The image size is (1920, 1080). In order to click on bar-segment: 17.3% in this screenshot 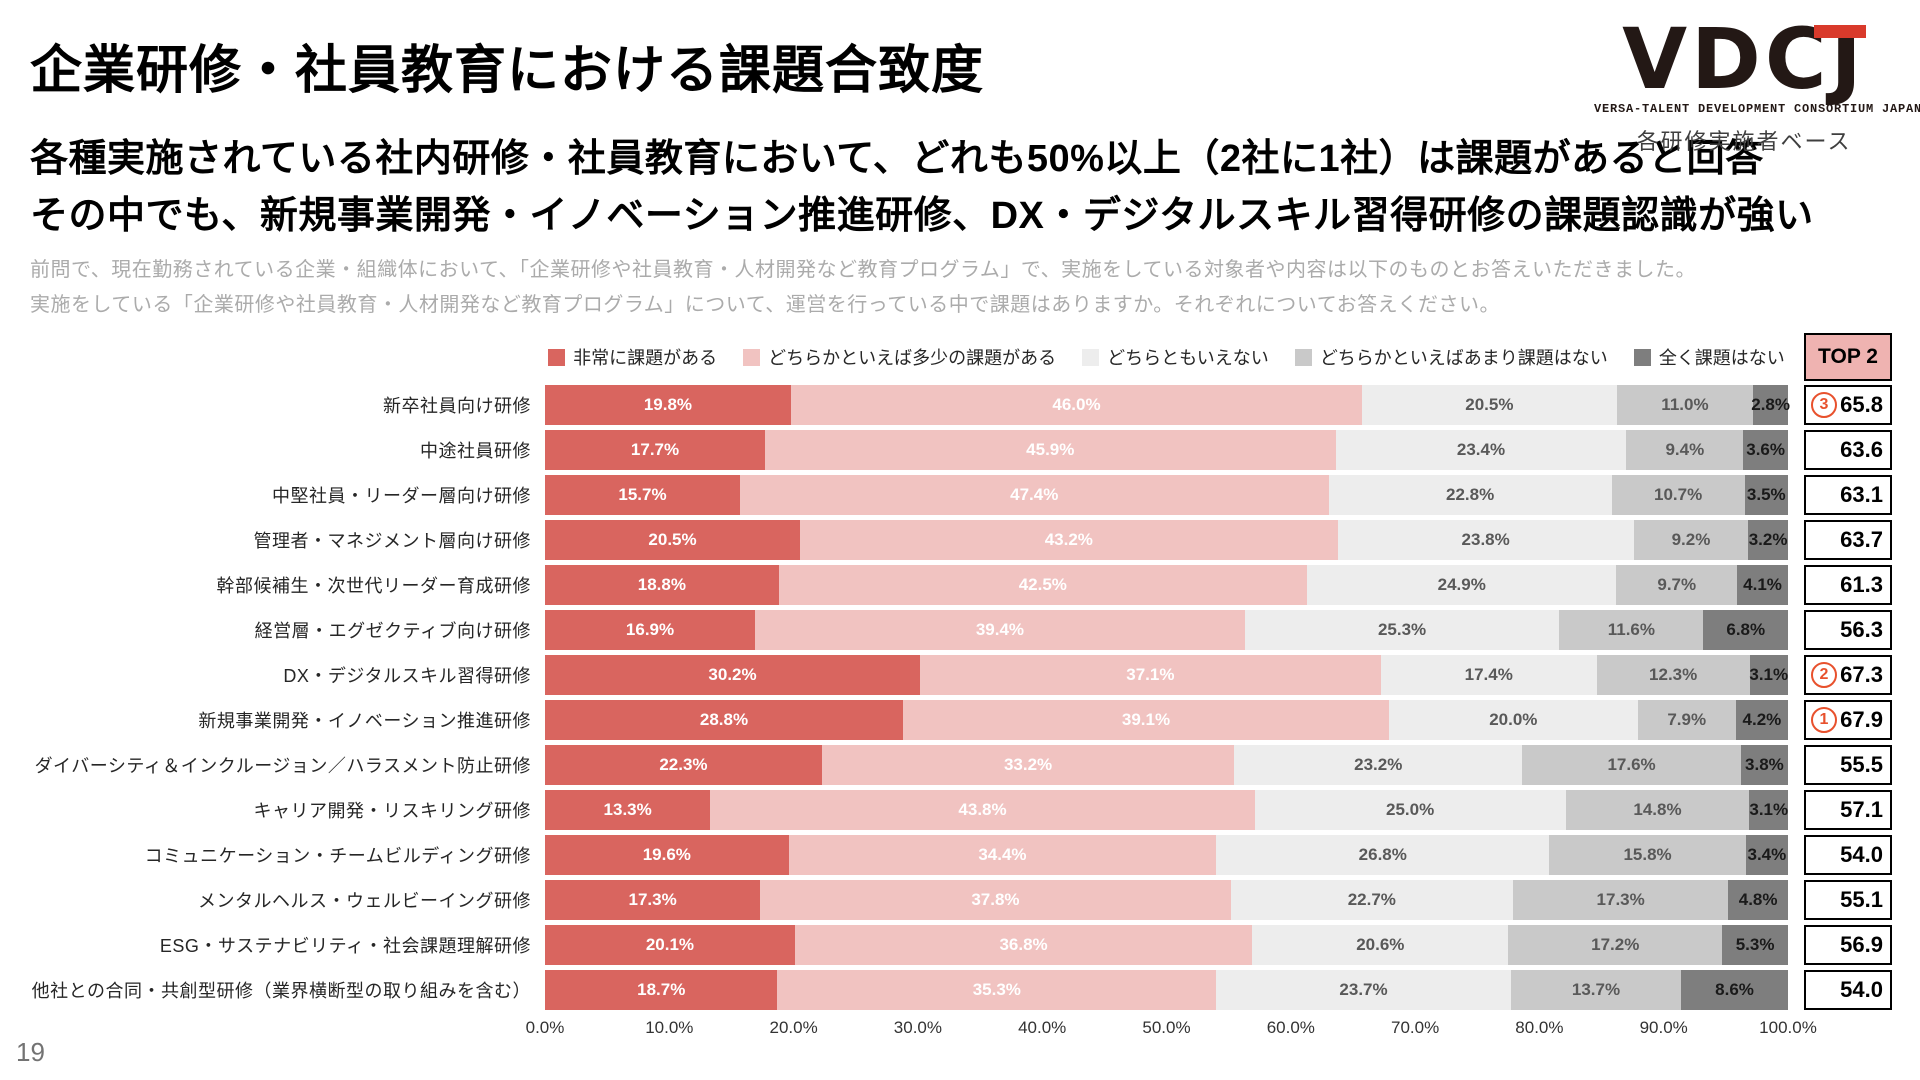, I will do `click(1621, 900)`.